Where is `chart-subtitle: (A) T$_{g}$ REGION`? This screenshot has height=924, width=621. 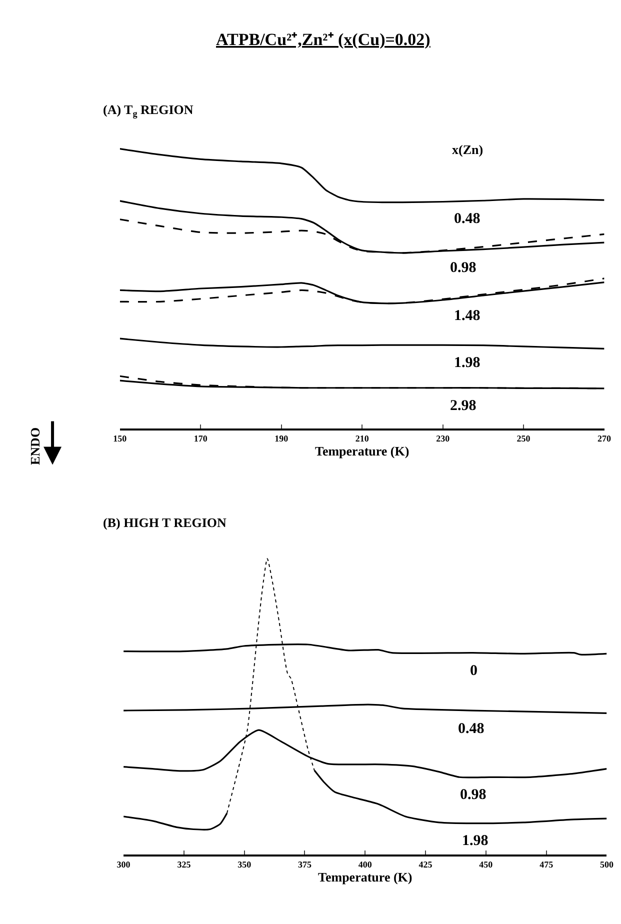 chart-subtitle: (A) T$_{g}$ REGION is located at coordinates (148, 110).